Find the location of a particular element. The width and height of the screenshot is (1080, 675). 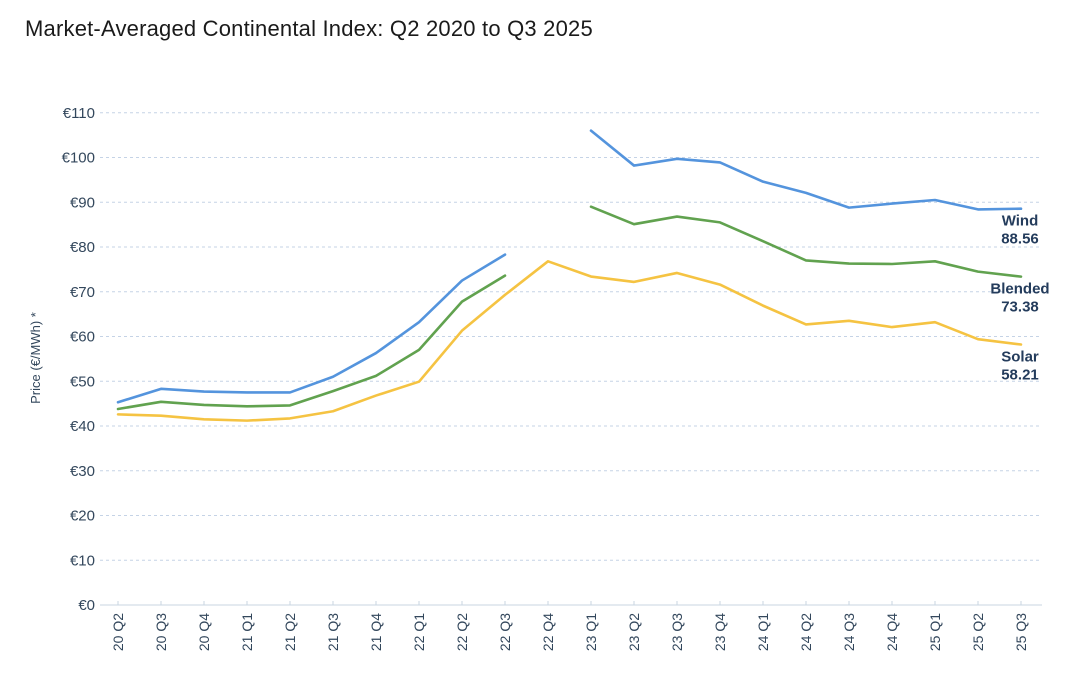

x-tick-label: 20 Q4 is located at coordinates (204, 632).